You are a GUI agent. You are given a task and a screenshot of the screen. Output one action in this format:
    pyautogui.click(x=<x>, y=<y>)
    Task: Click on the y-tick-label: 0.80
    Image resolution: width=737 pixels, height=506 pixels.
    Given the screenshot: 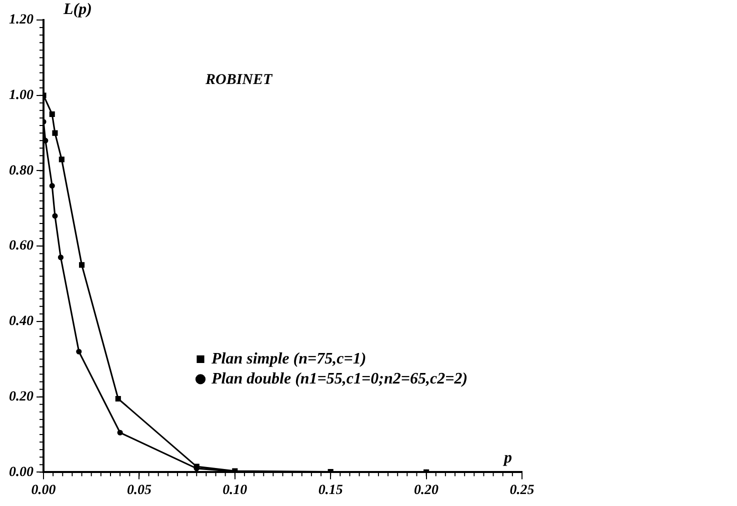 What is the action you would take?
    pyautogui.click(x=21, y=170)
    